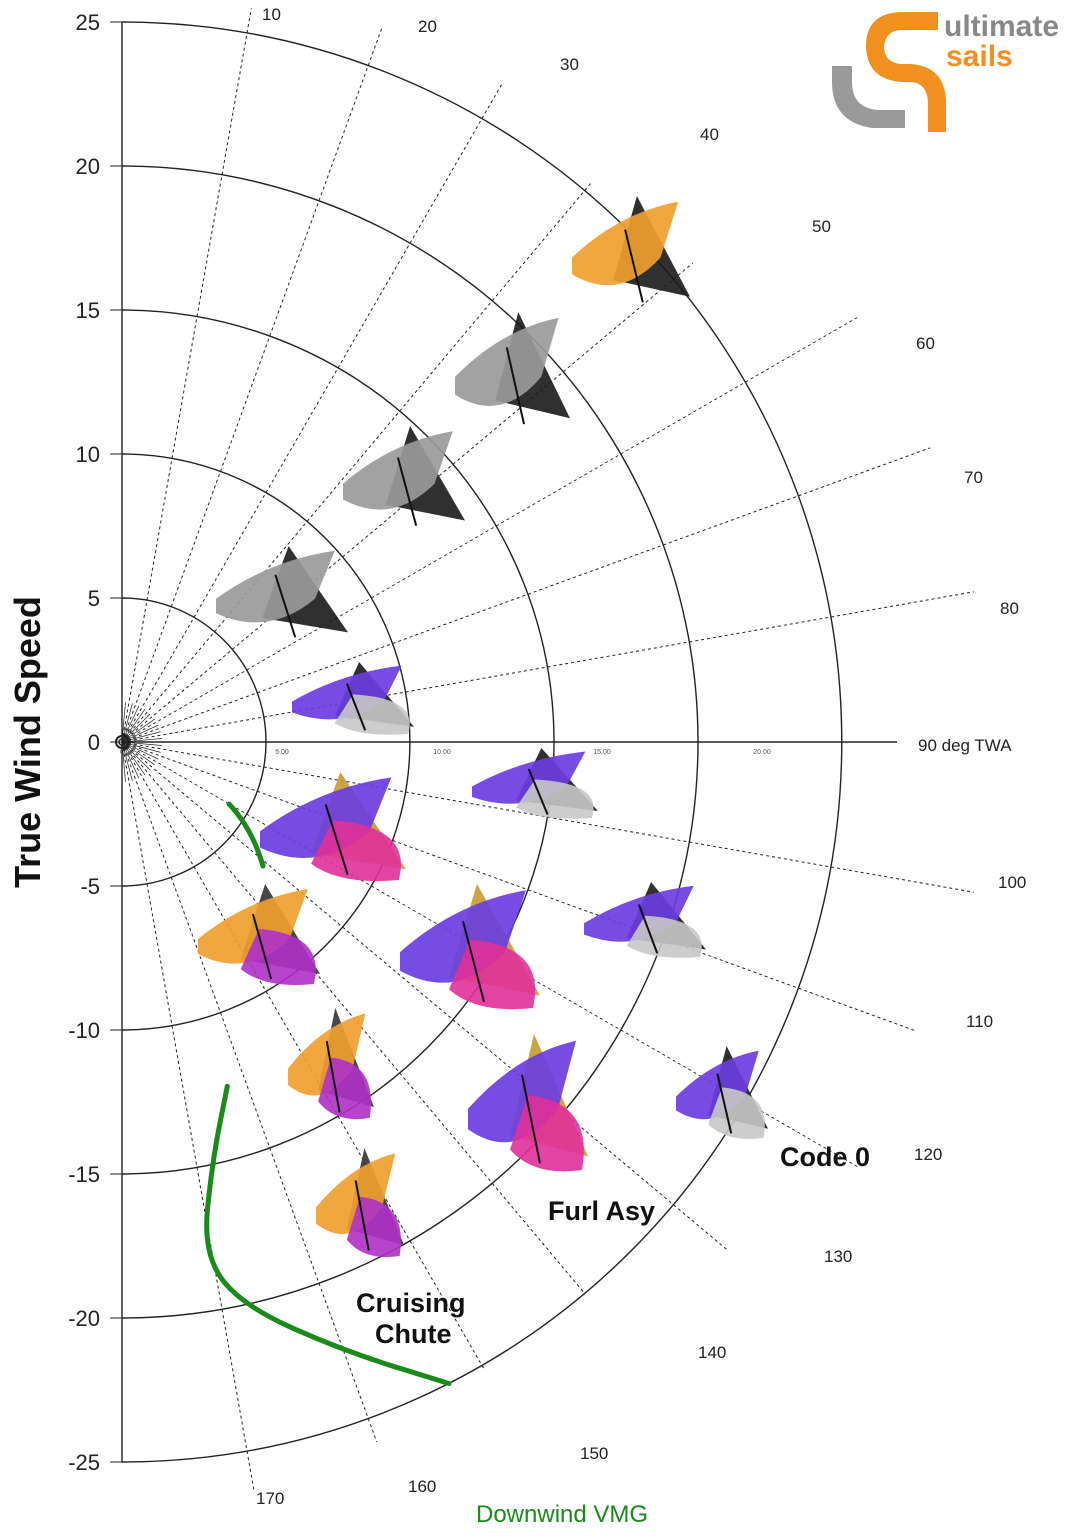 The height and width of the screenshot is (1536, 1082). Describe the element at coordinates (122, 752) in the screenshot. I see `boat-speed-tick-0: 0` at that location.